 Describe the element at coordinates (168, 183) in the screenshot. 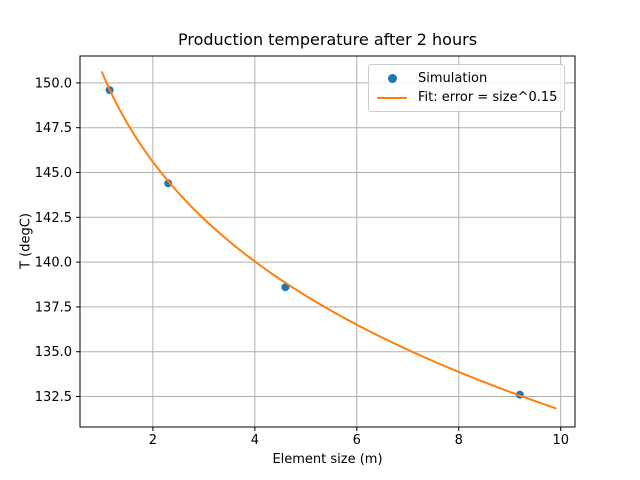

I see `data-point` at that location.